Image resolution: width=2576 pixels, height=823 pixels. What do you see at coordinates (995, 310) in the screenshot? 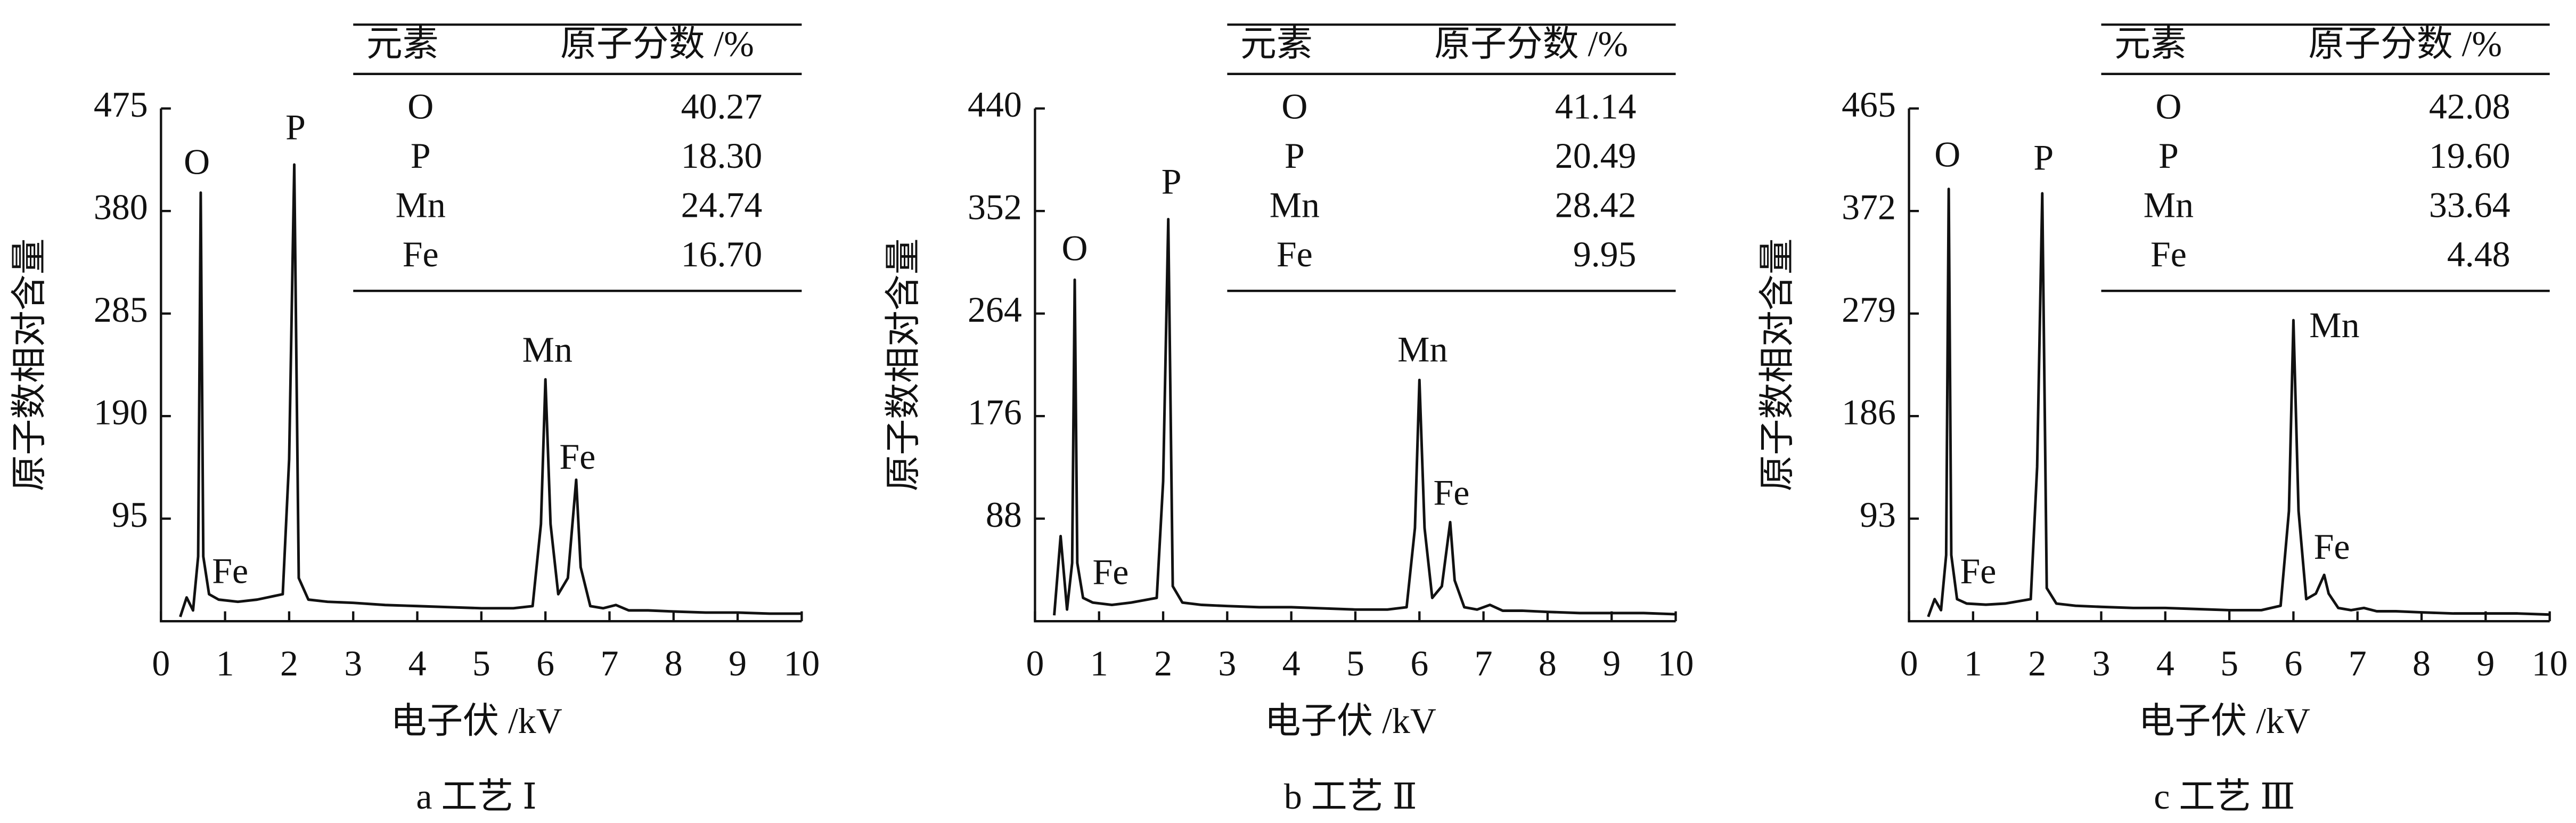
I see `y-tick-label: 264` at bounding box center [995, 310].